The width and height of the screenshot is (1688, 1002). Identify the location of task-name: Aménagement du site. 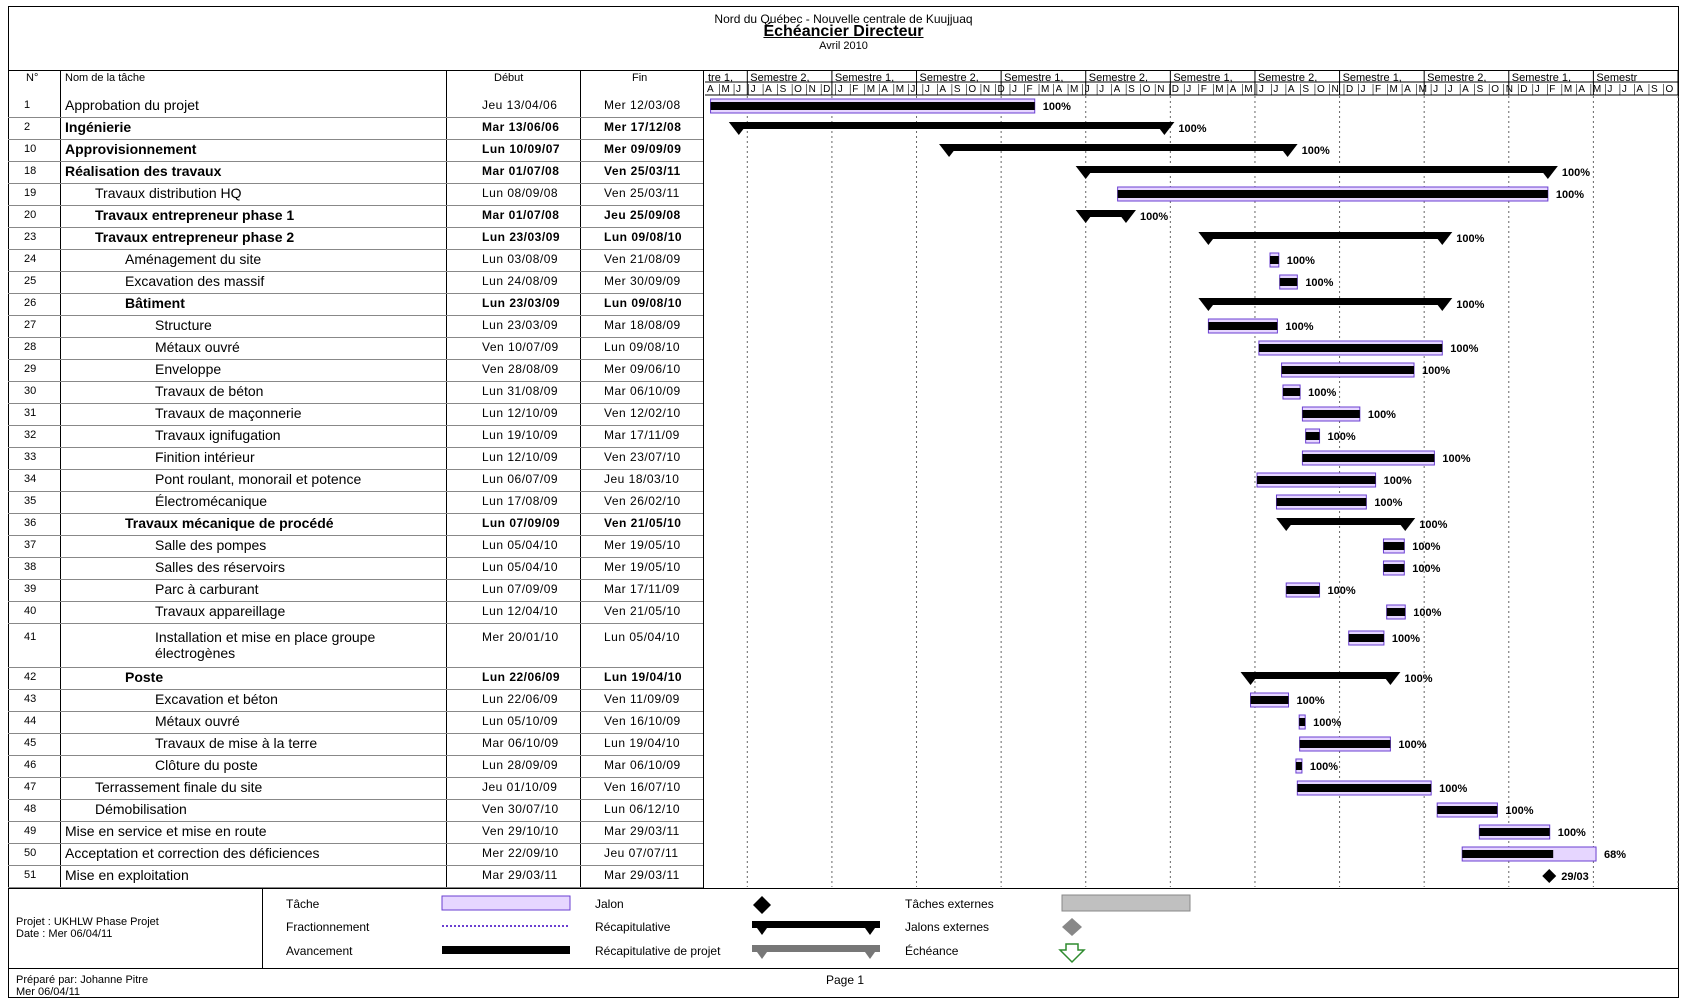
(193, 259).